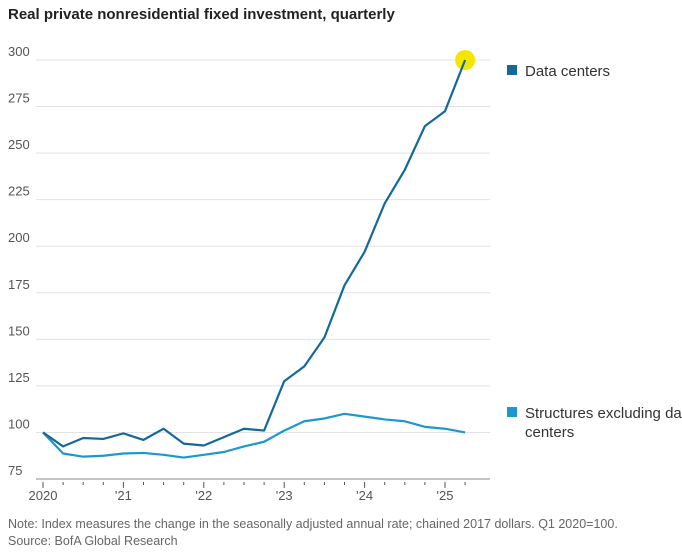 The width and height of the screenshot is (682, 560). What do you see at coordinates (19, 237) in the screenshot?
I see `y-tick-label: 200` at bounding box center [19, 237].